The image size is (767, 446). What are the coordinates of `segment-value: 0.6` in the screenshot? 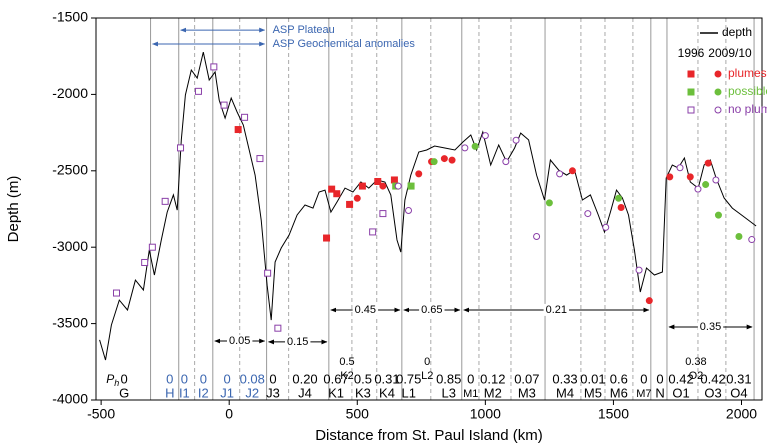 It's located at (619, 378).